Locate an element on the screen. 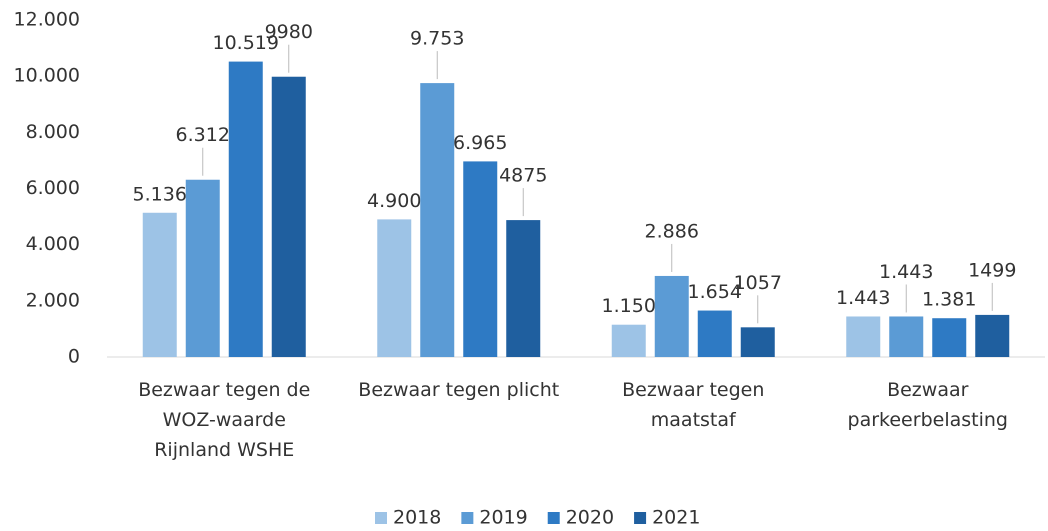  y-tick-label: 0 is located at coordinates (74, 357).